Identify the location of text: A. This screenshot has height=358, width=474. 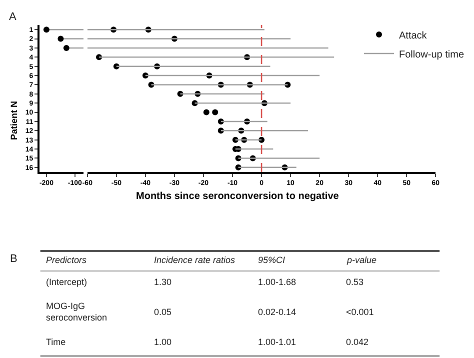
(13, 17).